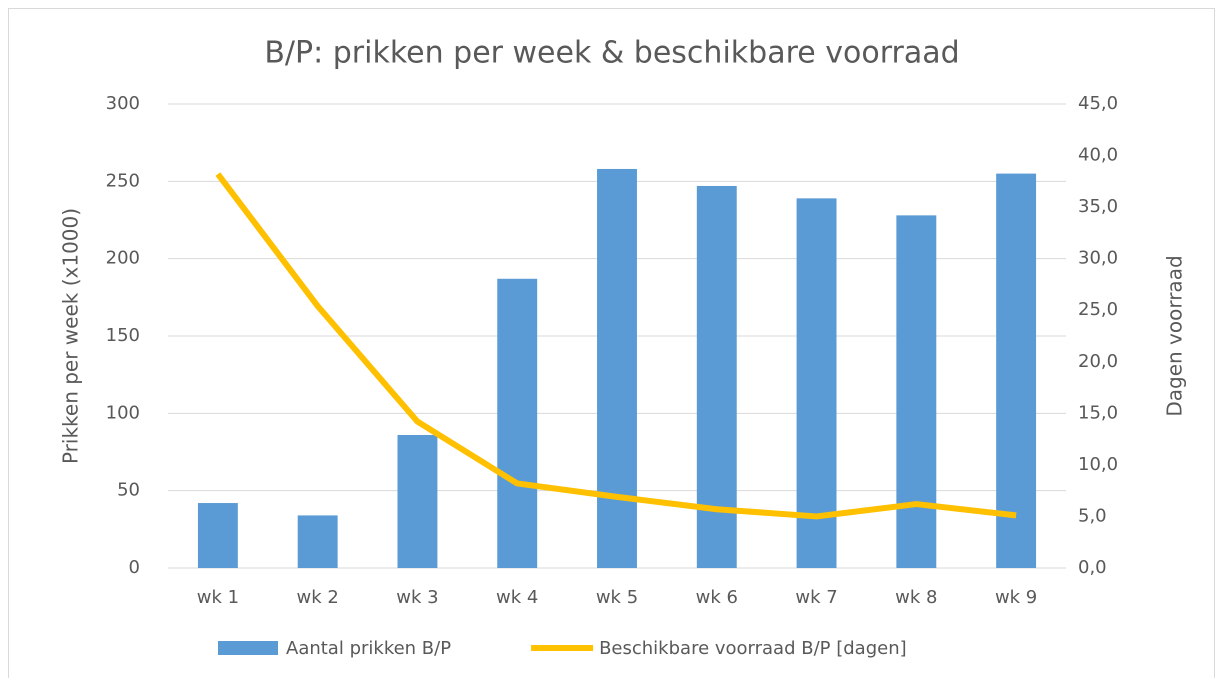 The height and width of the screenshot is (678, 1224). What do you see at coordinates (318, 597) in the screenshot?
I see `x-tick-label: wk 2` at bounding box center [318, 597].